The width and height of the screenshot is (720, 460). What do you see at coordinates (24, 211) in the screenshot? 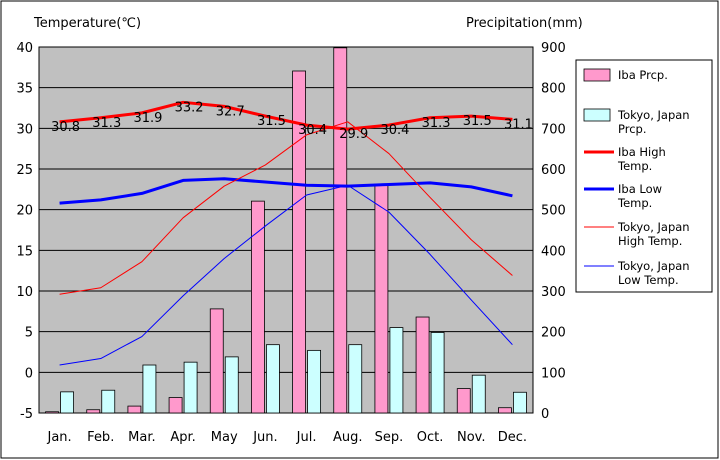
I see `y-tick-label-left: 20` at bounding box center [24, 211].